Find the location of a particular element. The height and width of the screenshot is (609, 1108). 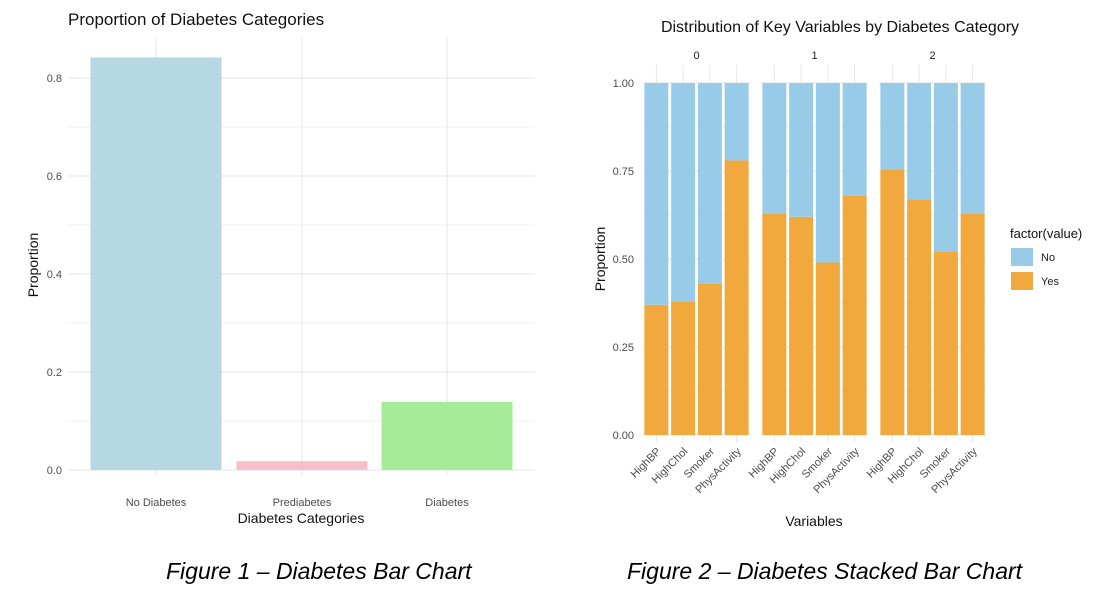

y-tick-label: 0.4 is located at coordinates (54, 275).